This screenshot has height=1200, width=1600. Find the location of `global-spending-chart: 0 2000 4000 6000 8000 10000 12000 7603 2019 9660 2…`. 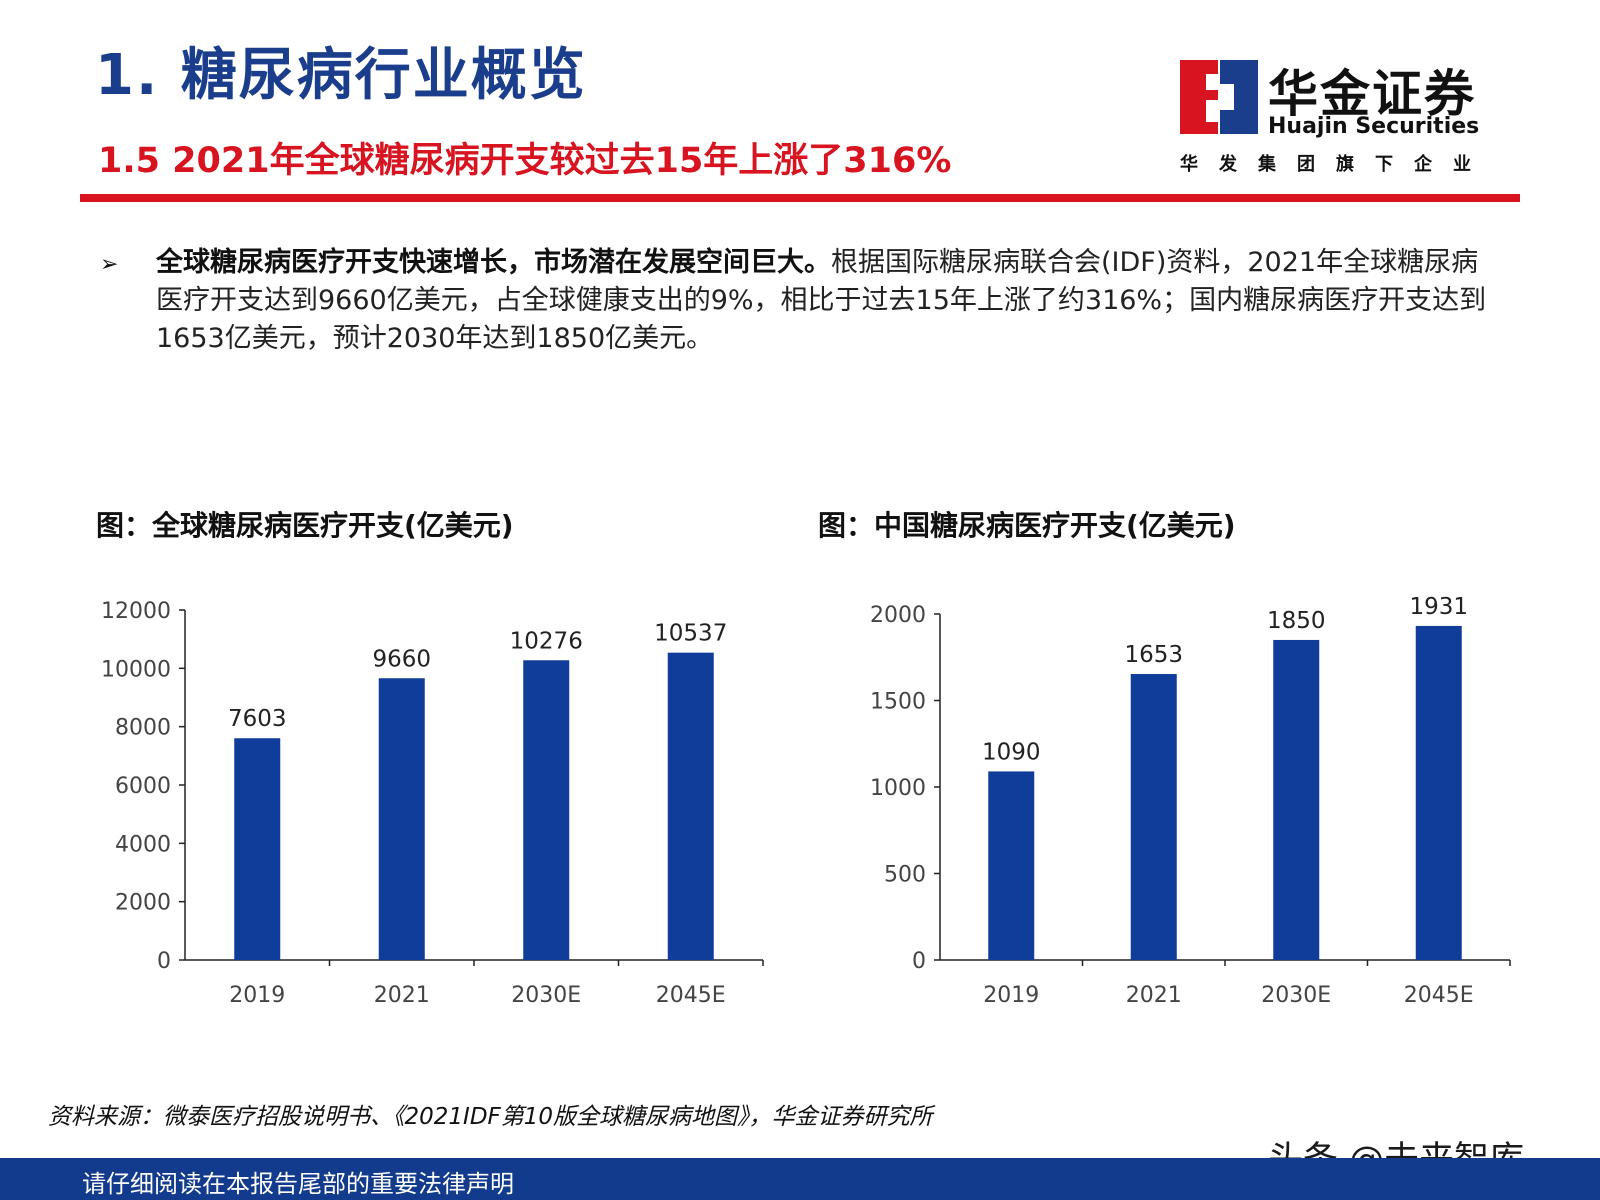

global-spending-chart: 0 2000 4000 6000 8000 10000 12000 7603 2019 9660 2… is located at coordinates (432, 803).